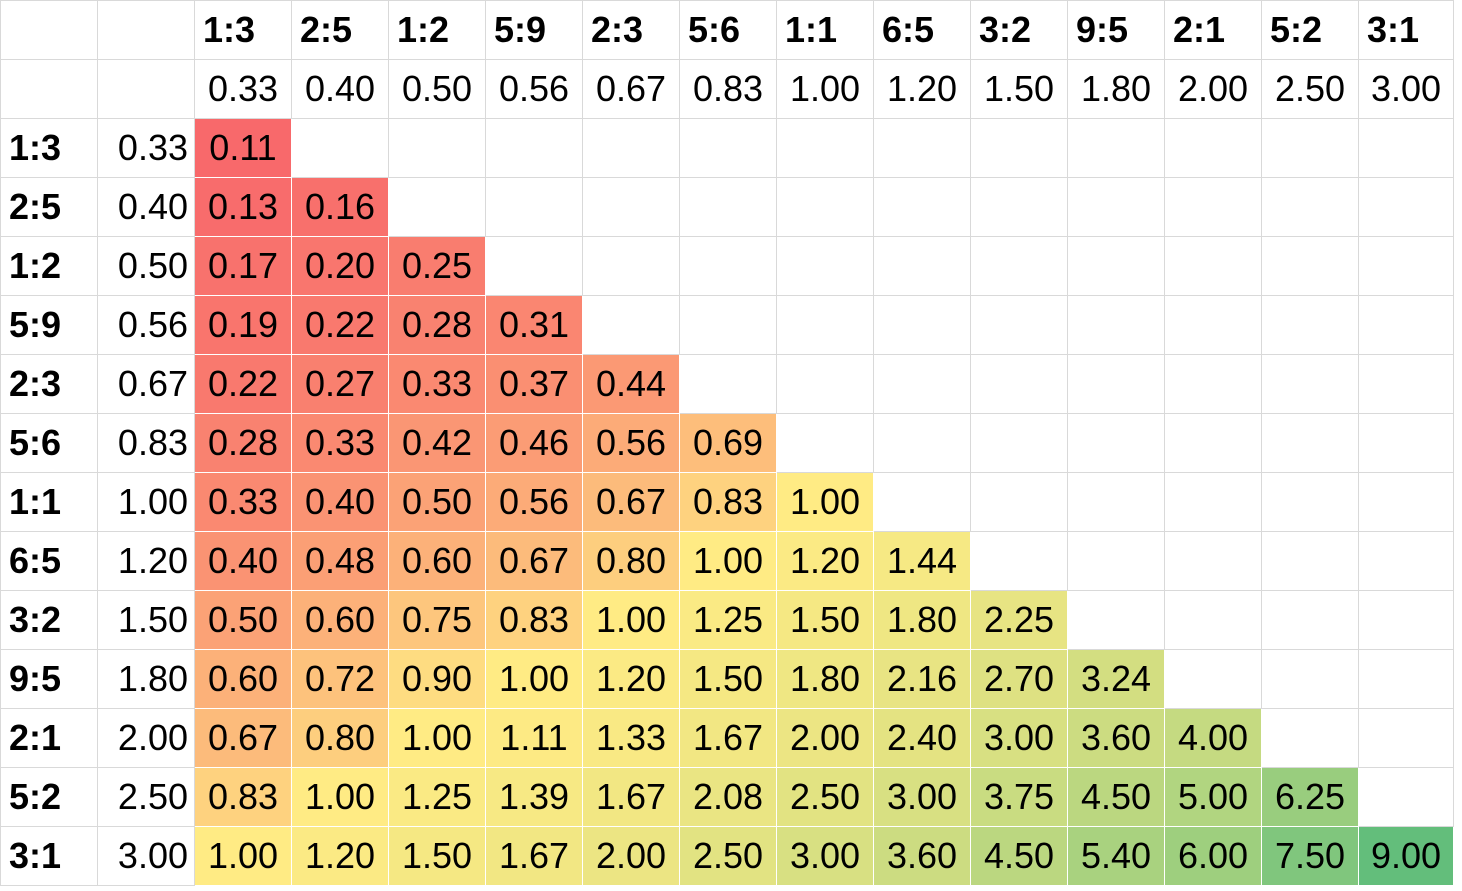  I want to click on row-header-label: 1:1, so click(49, 502).